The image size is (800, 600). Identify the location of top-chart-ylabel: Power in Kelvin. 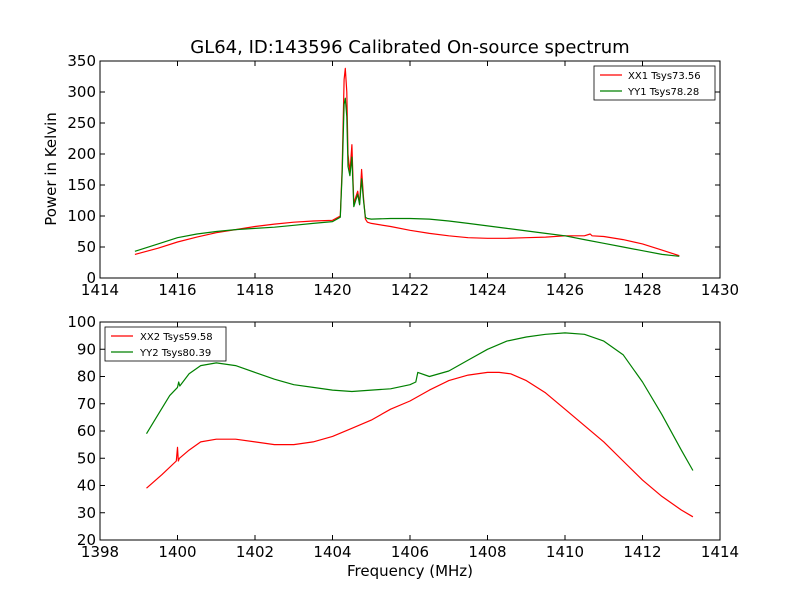
(51, 169).